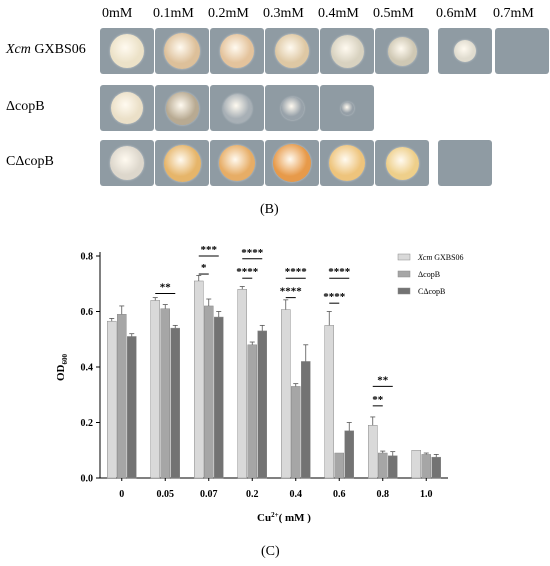 Image resolution: width=550 pixels, height=566 pixels. I want to click on x-tick-label: 0.4, so click(296, 494).